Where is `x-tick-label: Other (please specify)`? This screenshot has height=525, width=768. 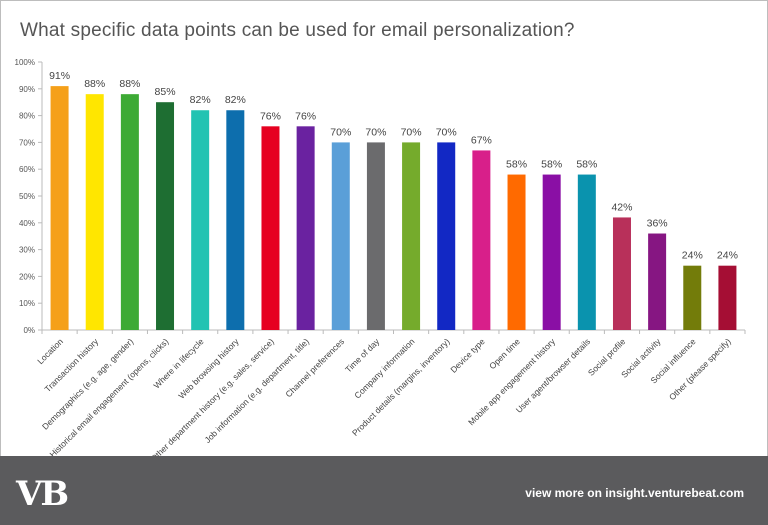 x-tick-label: Other (please specify) is located at coordinates (700, 369).